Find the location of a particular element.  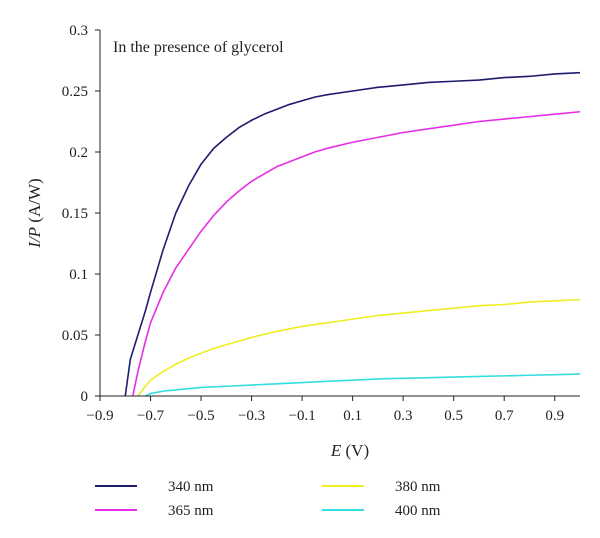

y-tick-label: 0.1 is located at coordinates (78, 275).